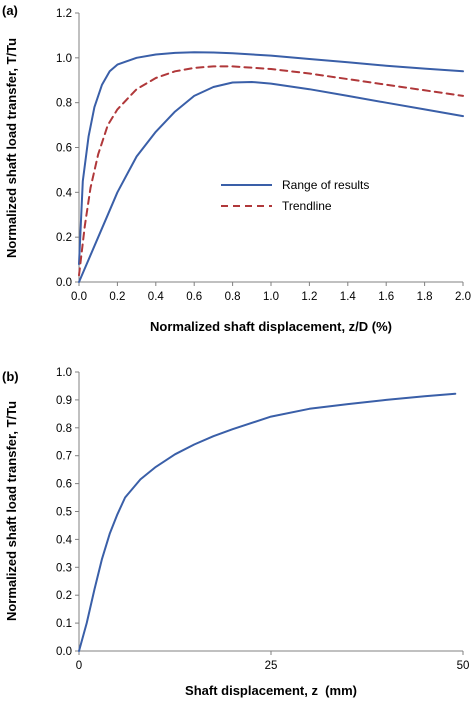  Describe the element at coordinates (463, 297) in the screenshot. I see `x-tick-label: 2.0` at that location.